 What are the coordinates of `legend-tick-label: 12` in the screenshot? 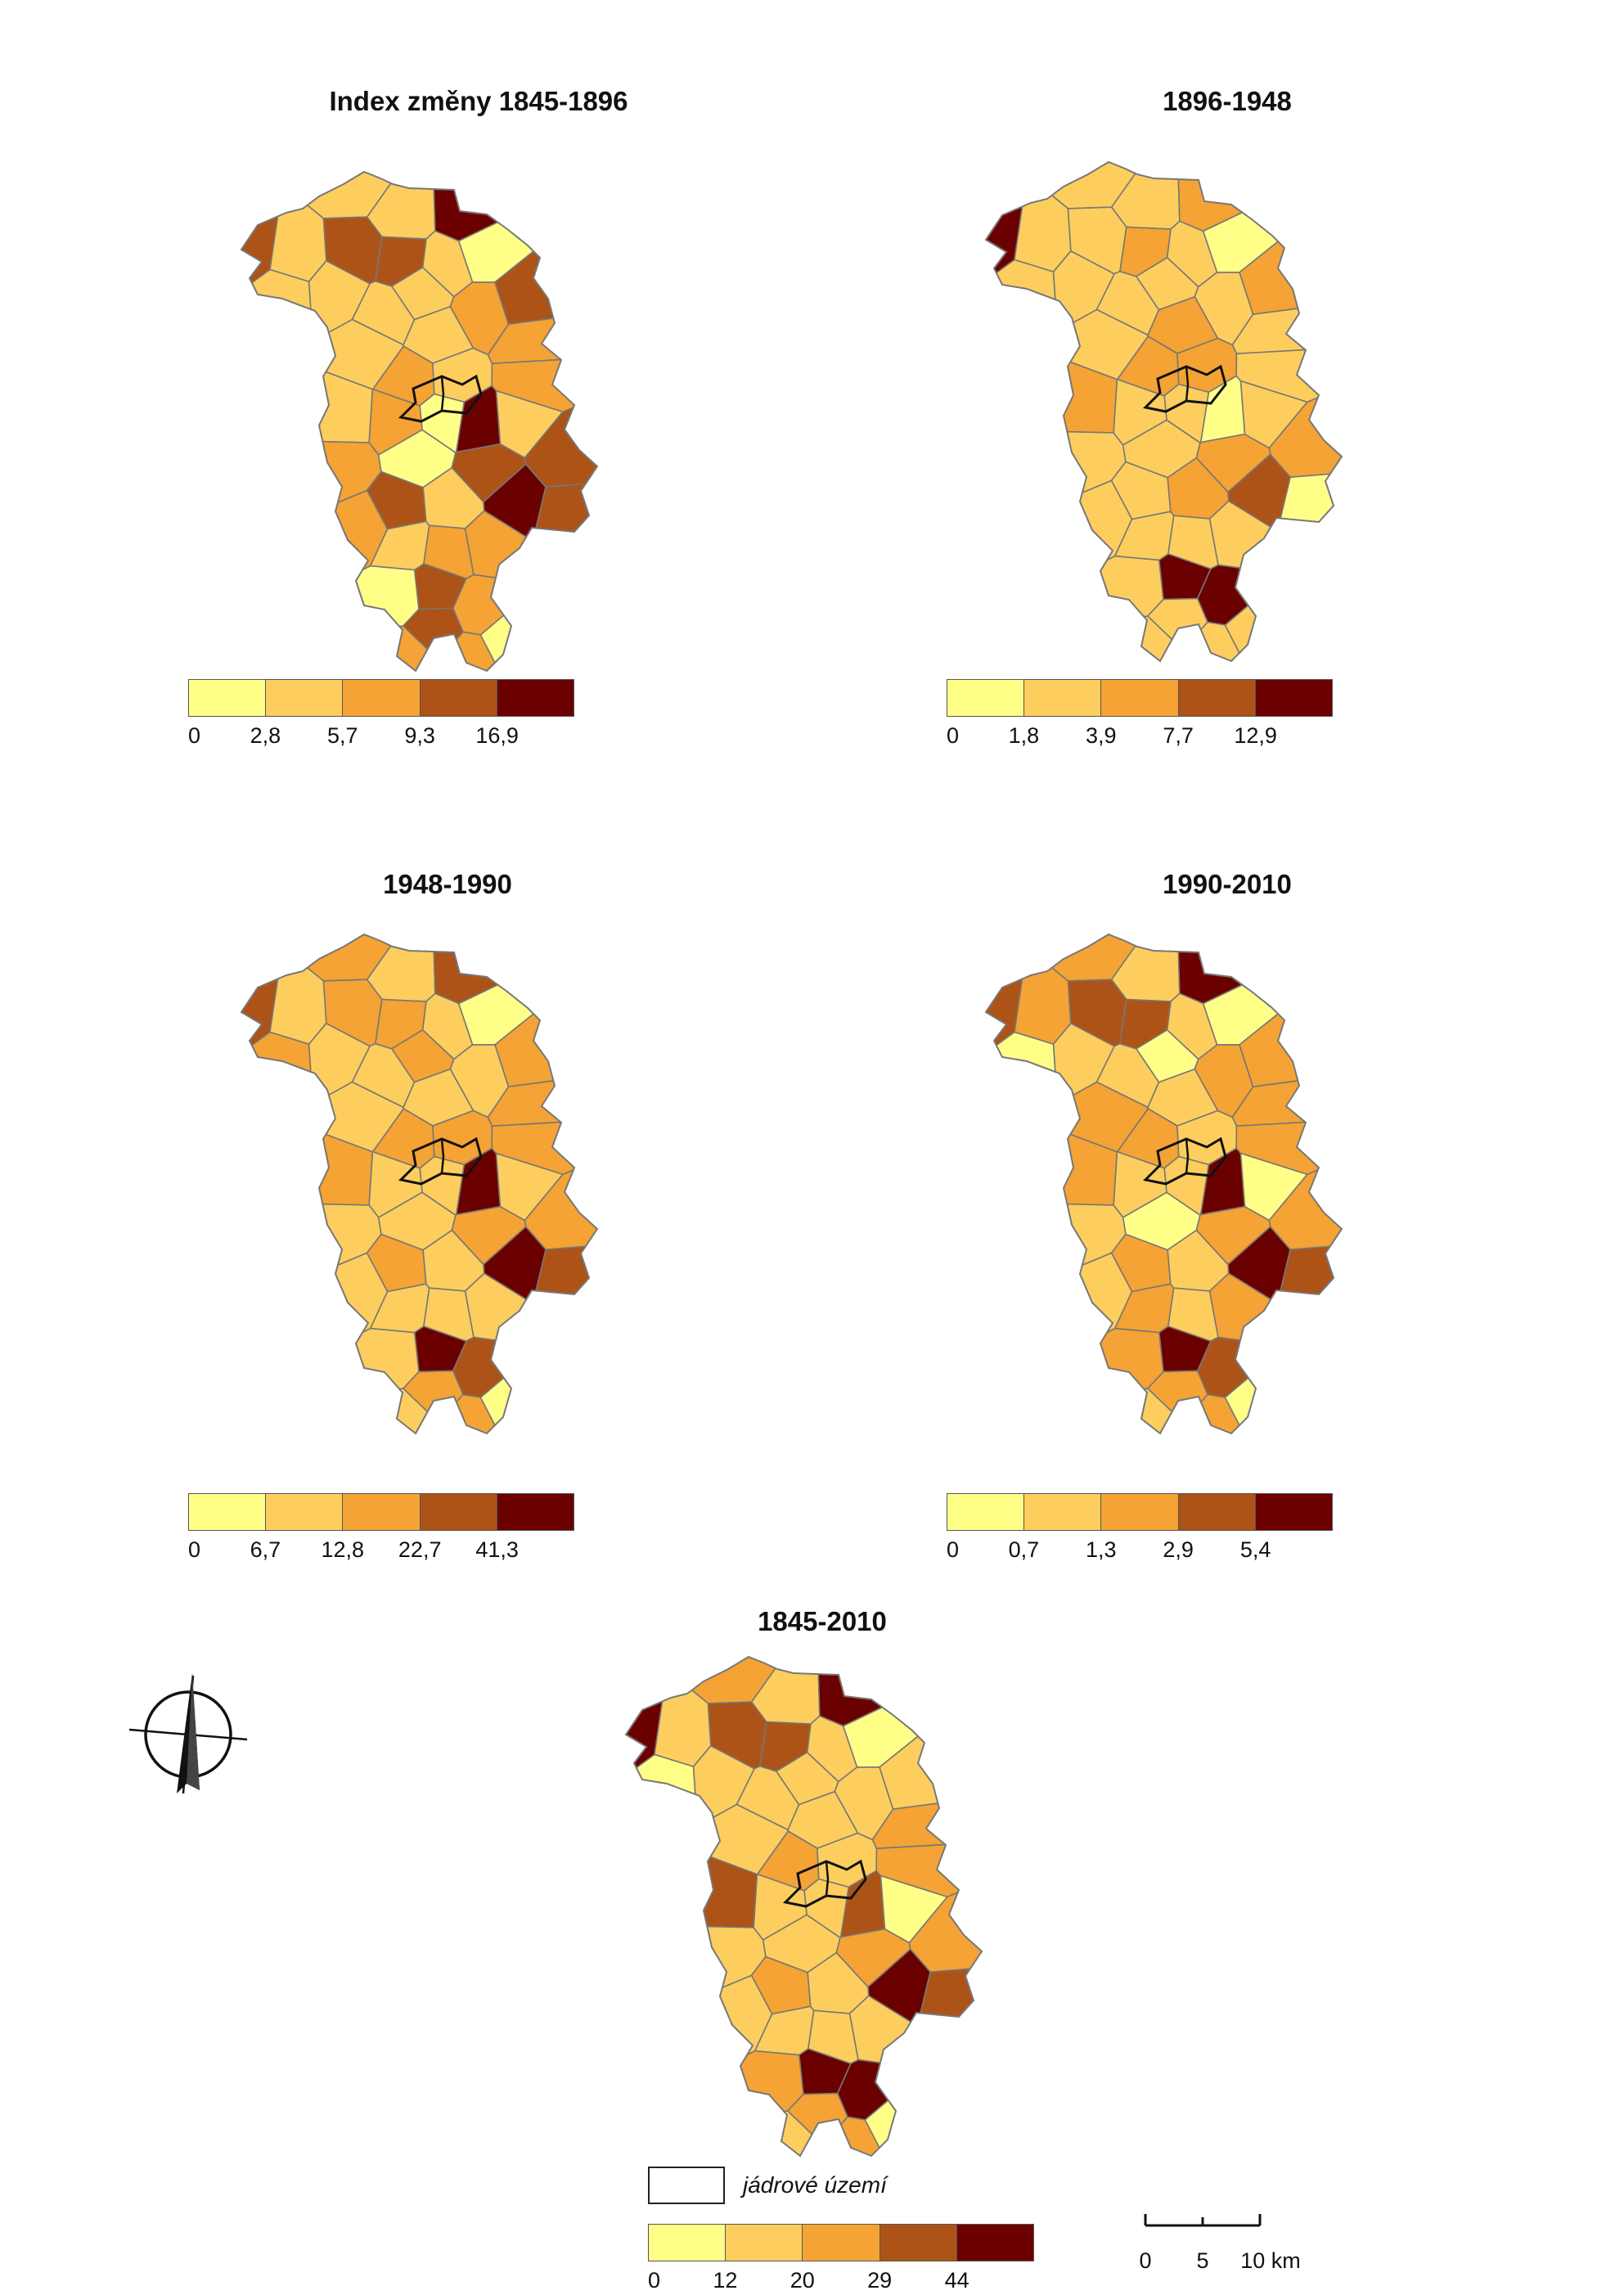 It's located at (725, 2280).